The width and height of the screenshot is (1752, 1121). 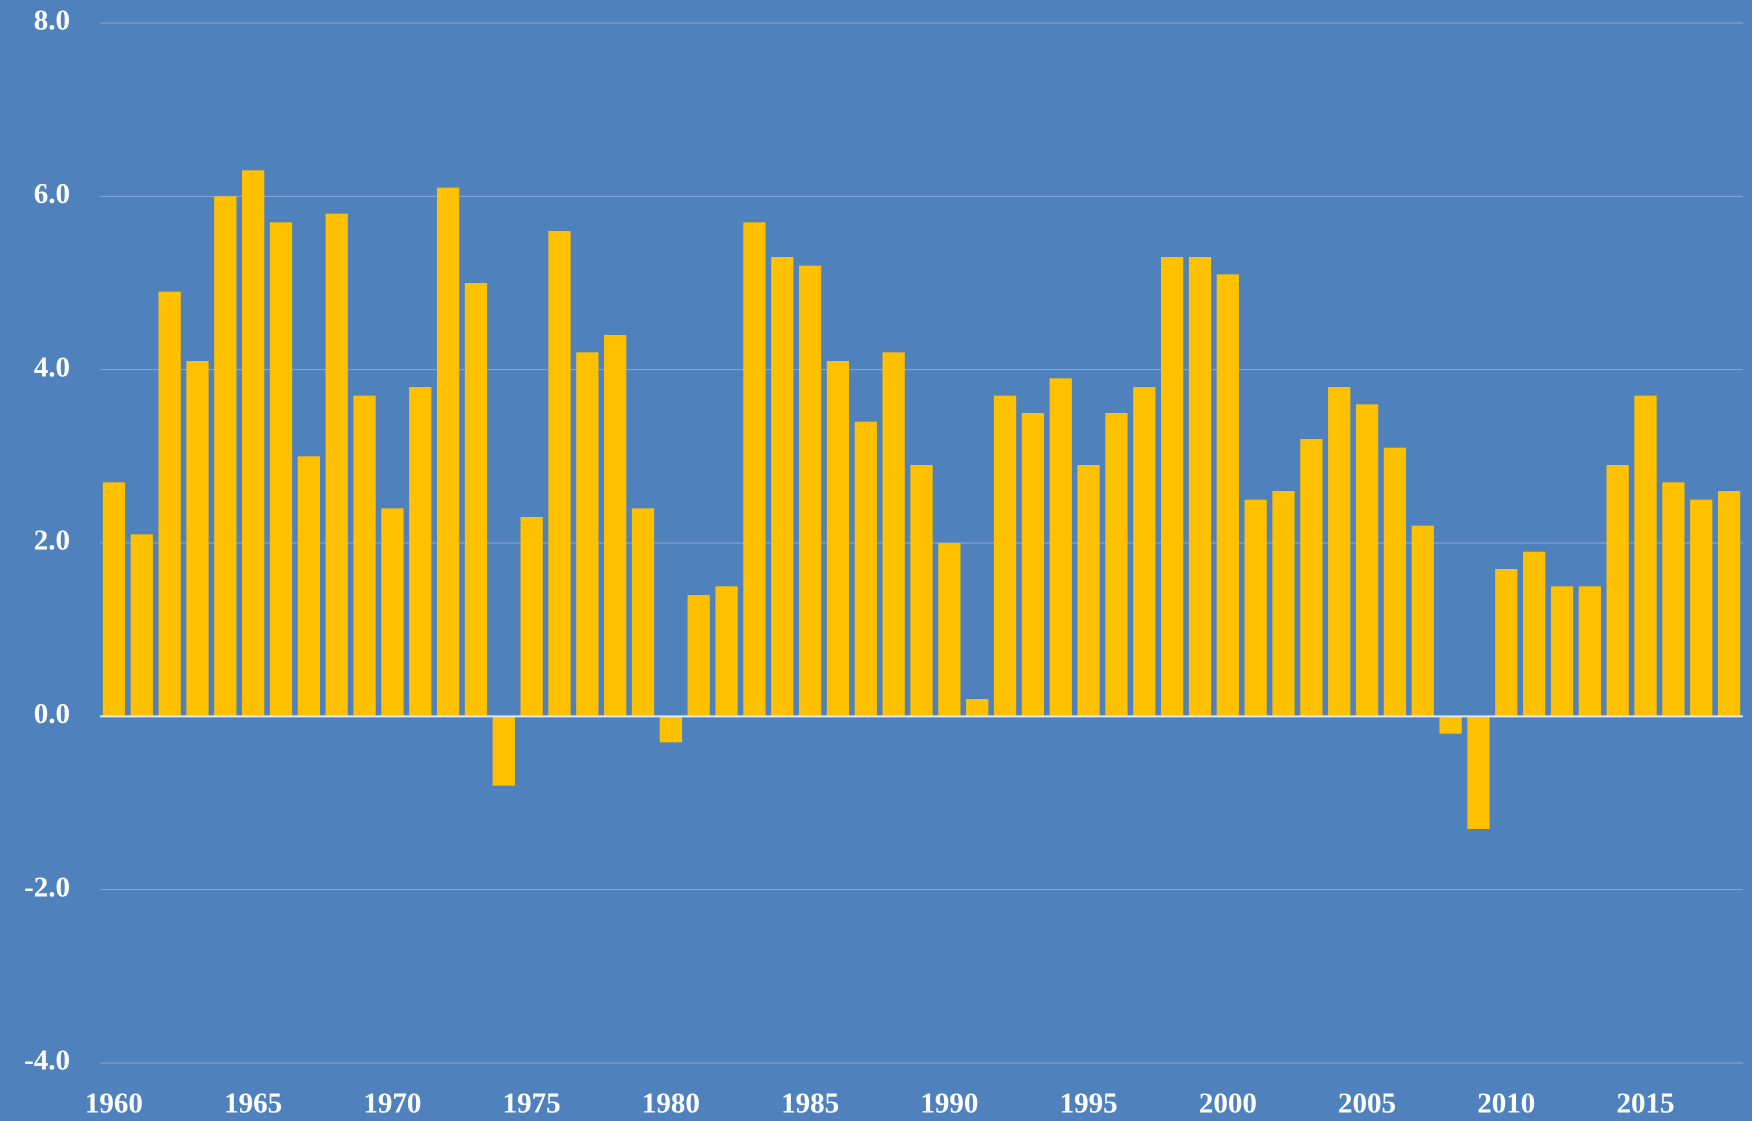 What do you see at coordinates (52, 21) in the screenshot?
I see `y-tick-label: 8.0` at bounding box center [52, 21].